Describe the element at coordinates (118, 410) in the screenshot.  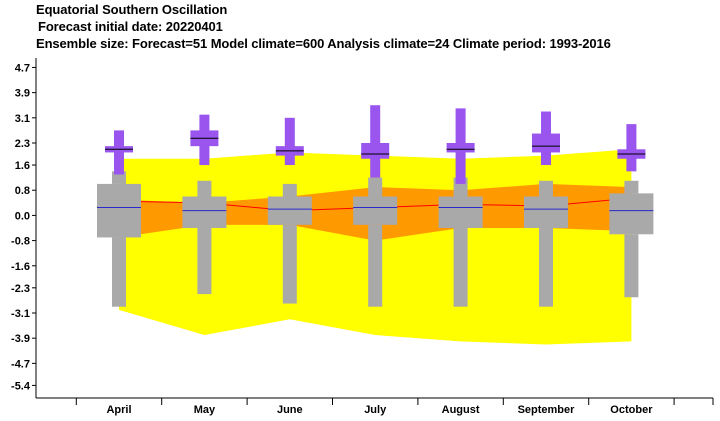
I see `x-tick-label: April` at that location.